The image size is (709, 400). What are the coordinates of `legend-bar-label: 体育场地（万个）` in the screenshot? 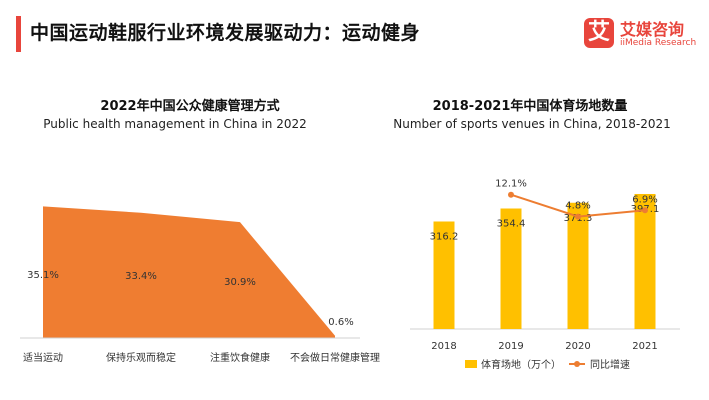 It's located at (521, 364).